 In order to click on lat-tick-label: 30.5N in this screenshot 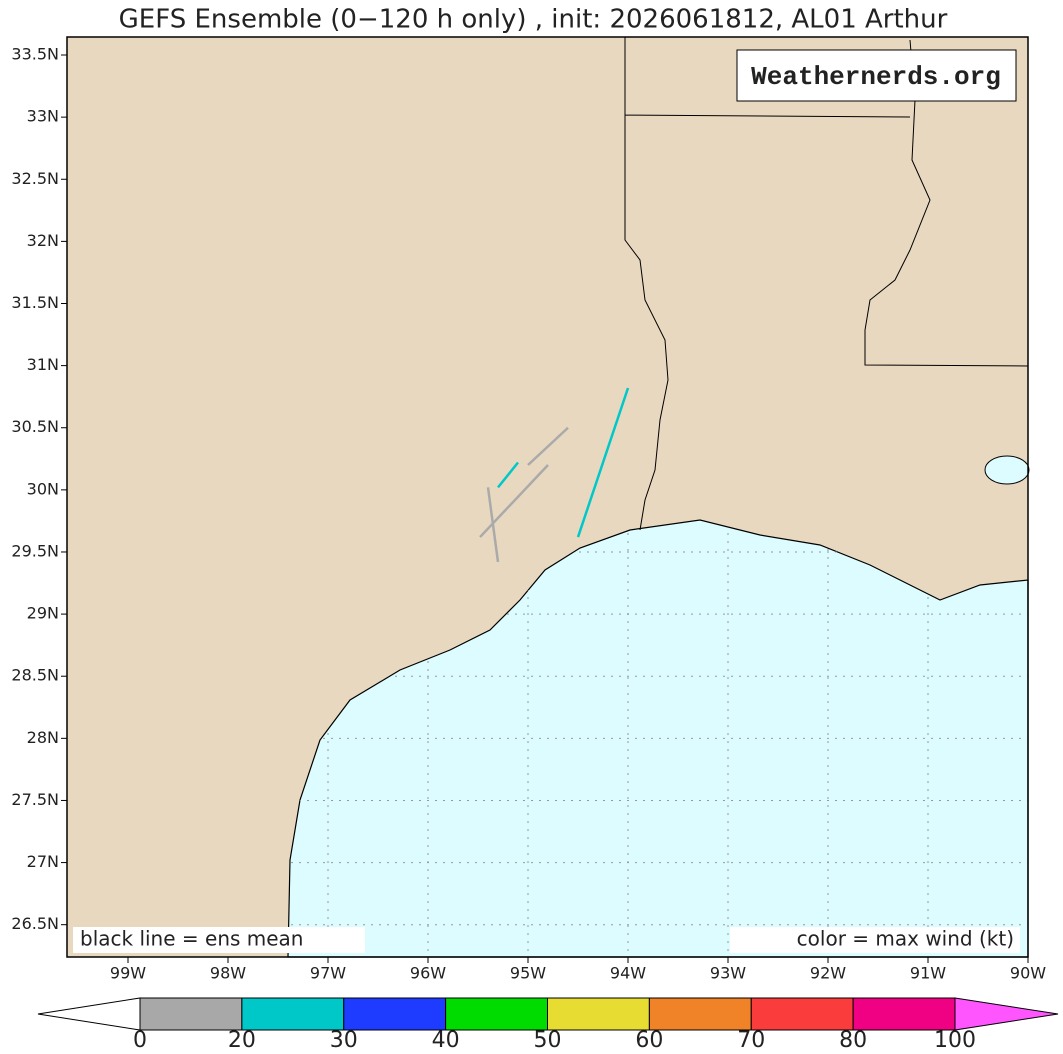, I will do `click(35, 426)`.